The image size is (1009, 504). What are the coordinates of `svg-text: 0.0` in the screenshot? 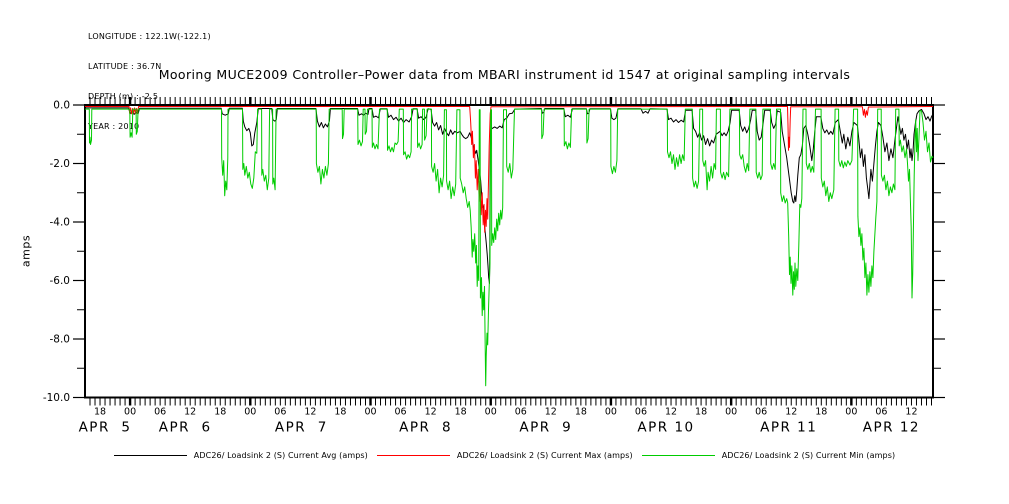 It's located at (61, 106).